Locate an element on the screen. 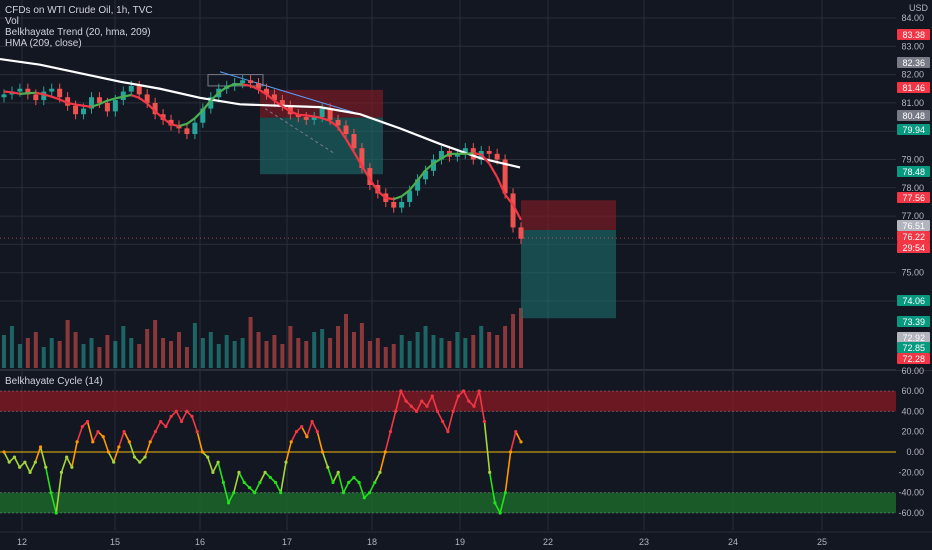 This screenshot has height=550, width=932. take-profit-box is located at coordinates (321, 146).